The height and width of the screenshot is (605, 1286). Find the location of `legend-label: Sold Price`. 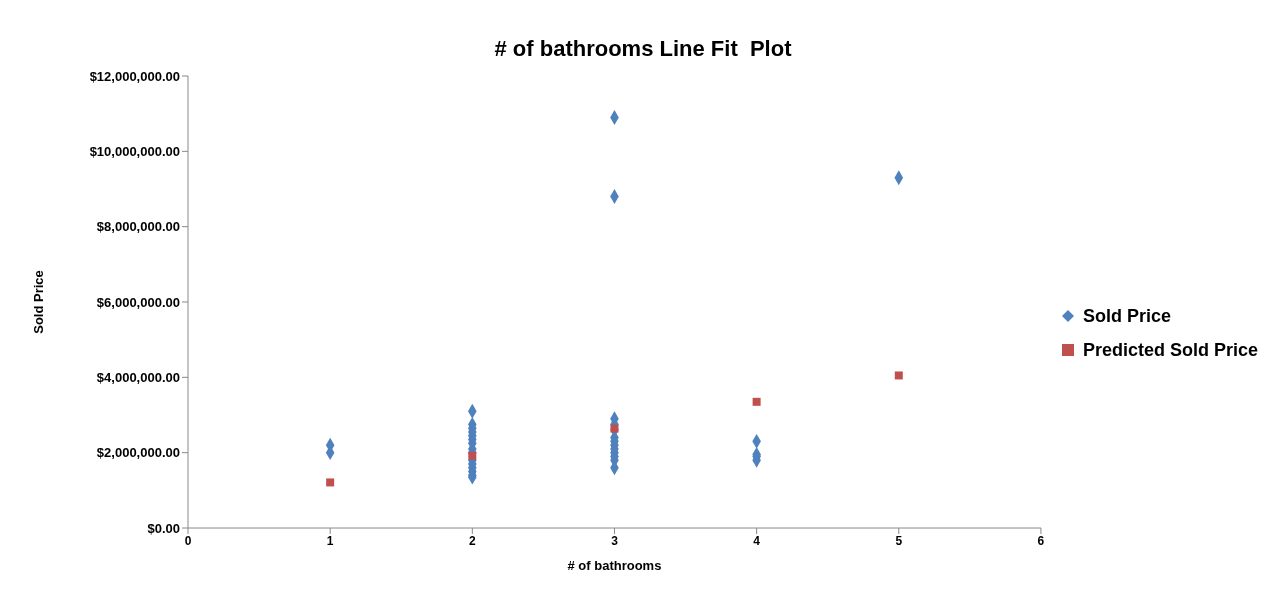

legend-label: Sold Price is located at coordinates (1126, 316).